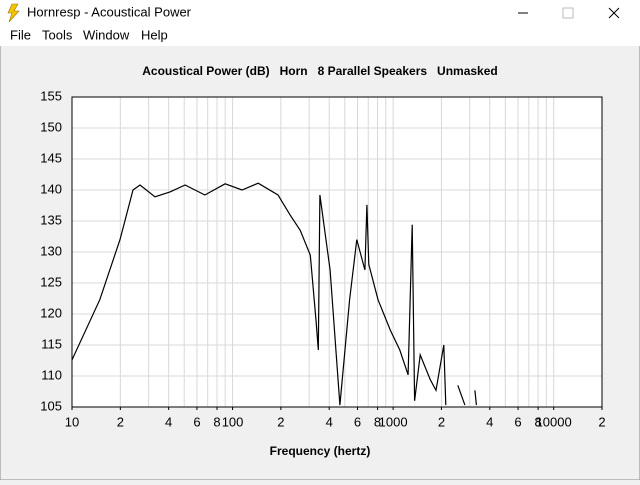 Image resolution: width=640 pixels, height=485 pixels. I want to click on menu-bar, so click(320, 35).